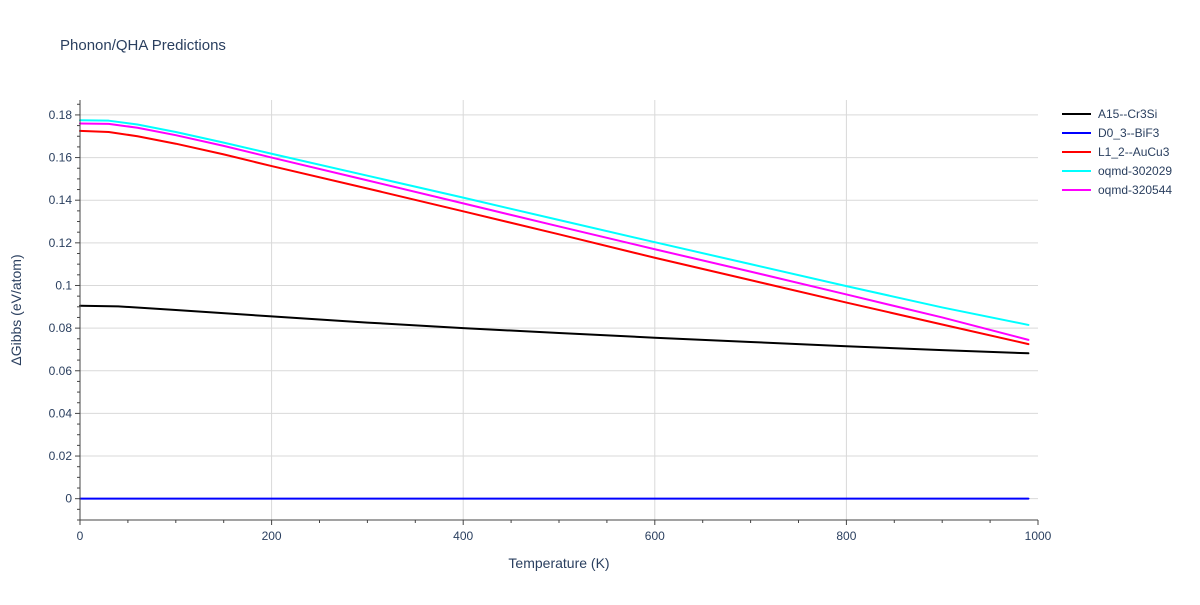  Describe the element at coordinates (61, 371) in the screenshot. I see `y-tick-label: 0.06` at that location.